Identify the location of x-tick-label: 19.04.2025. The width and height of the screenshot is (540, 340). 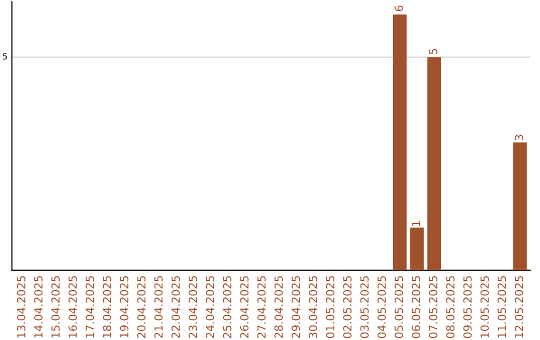
(124, 307).